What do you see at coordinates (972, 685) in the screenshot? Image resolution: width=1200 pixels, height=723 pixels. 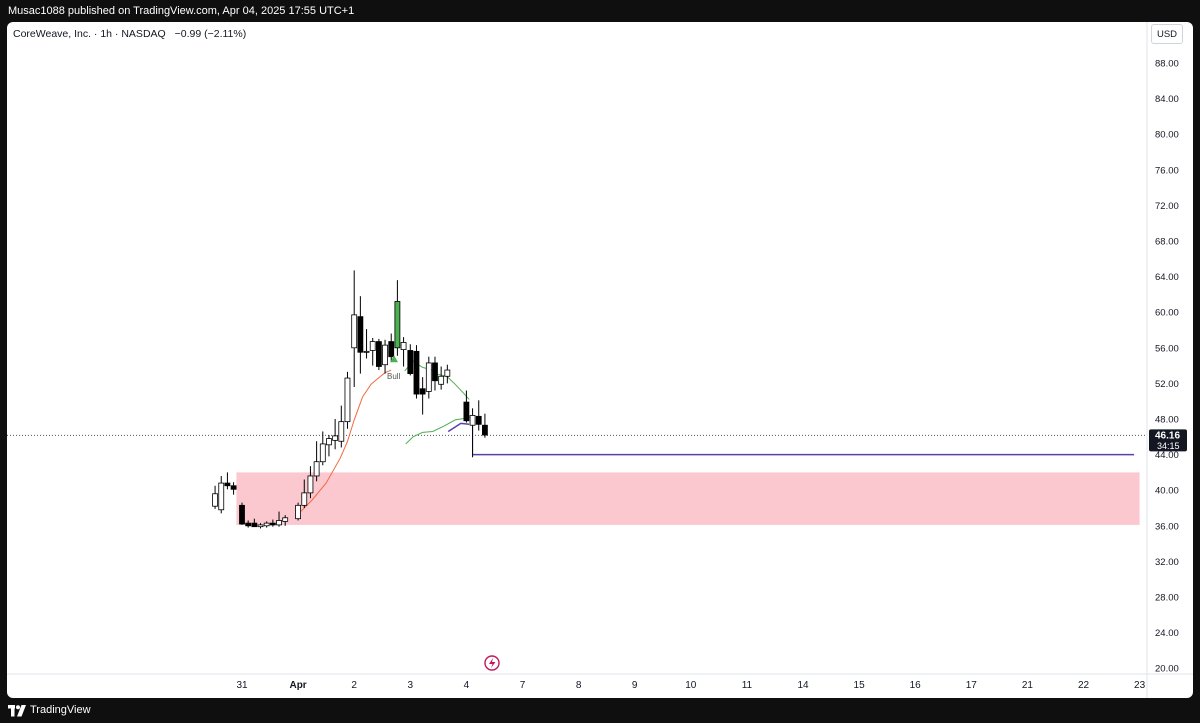 I see `time-tick-label: 17` at bounding box center [972, 685].